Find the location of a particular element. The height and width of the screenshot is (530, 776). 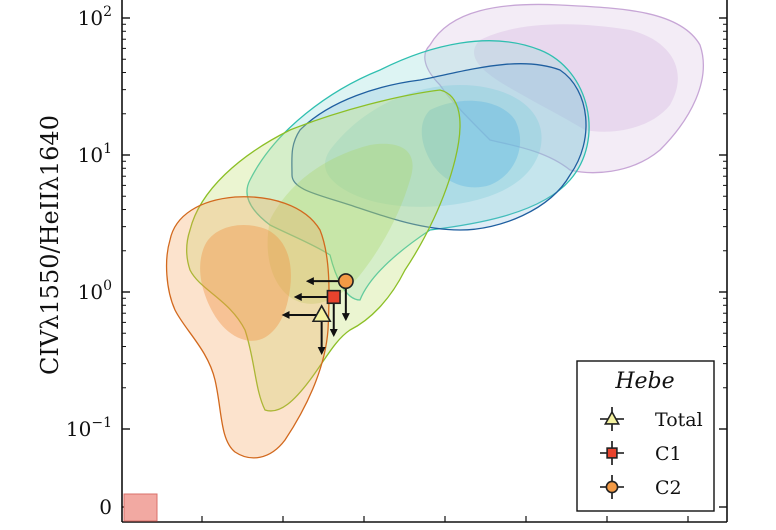

y-tick-label: 10⁰ is located at coordinates (95, 291).